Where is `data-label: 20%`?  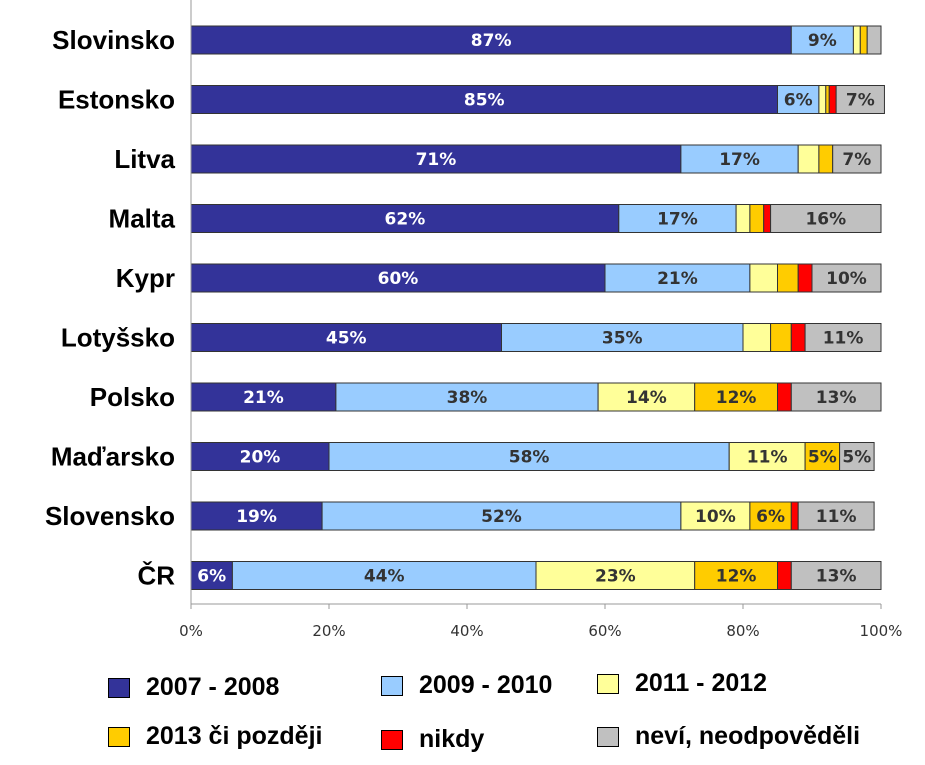
data-label: 20% is located at coordinates (260, 458).